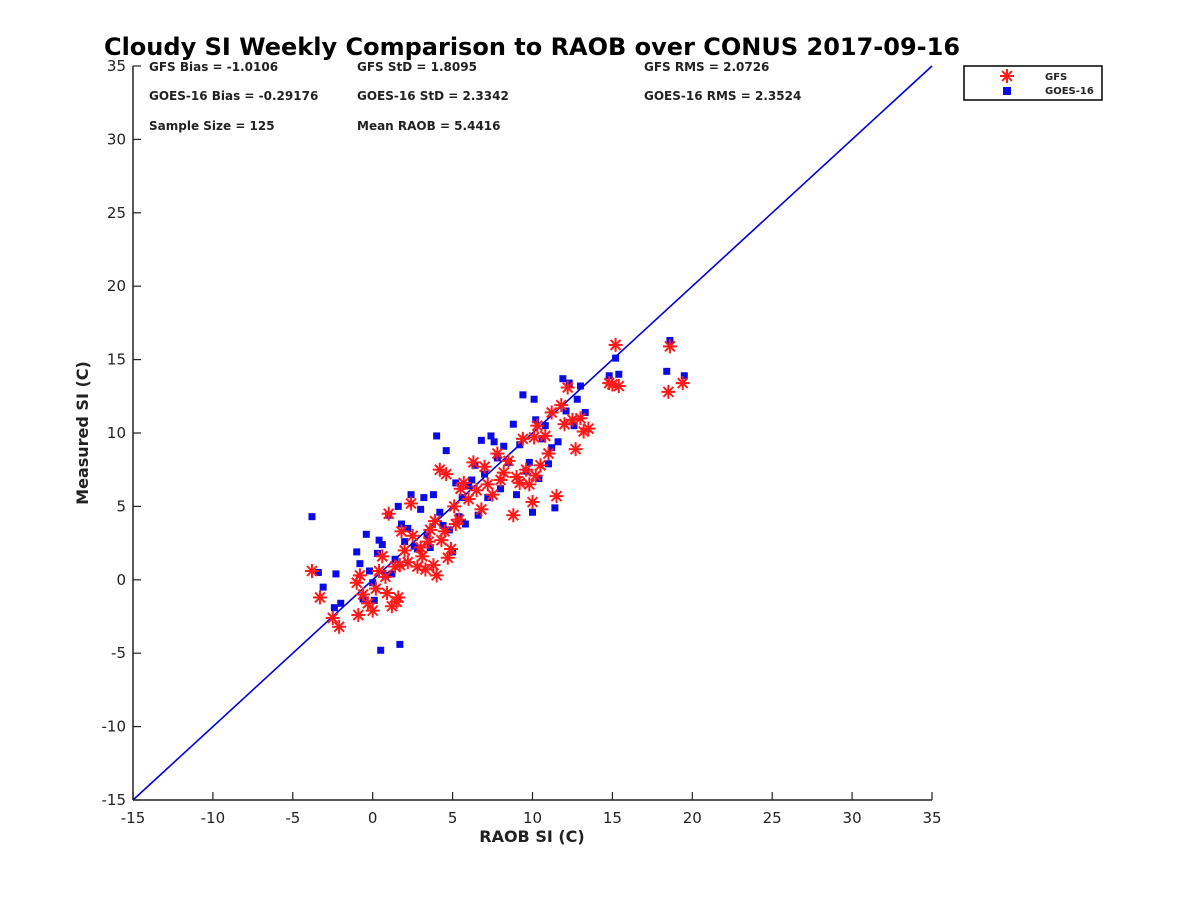 The height and width of the screenshot is (904, 1200). I want to click on x-tick-label: 10, so click(532, 818).